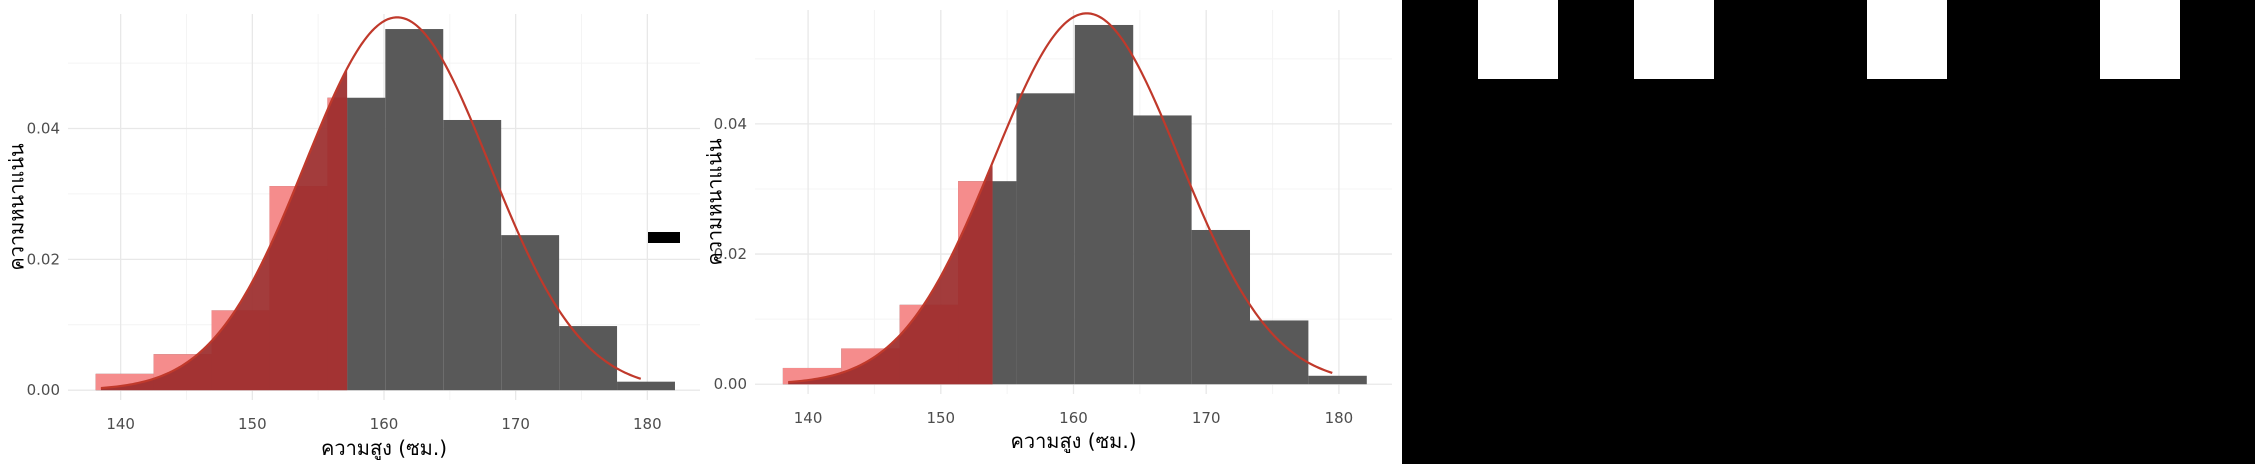  I want to click on legend-key, so click(664, 237).